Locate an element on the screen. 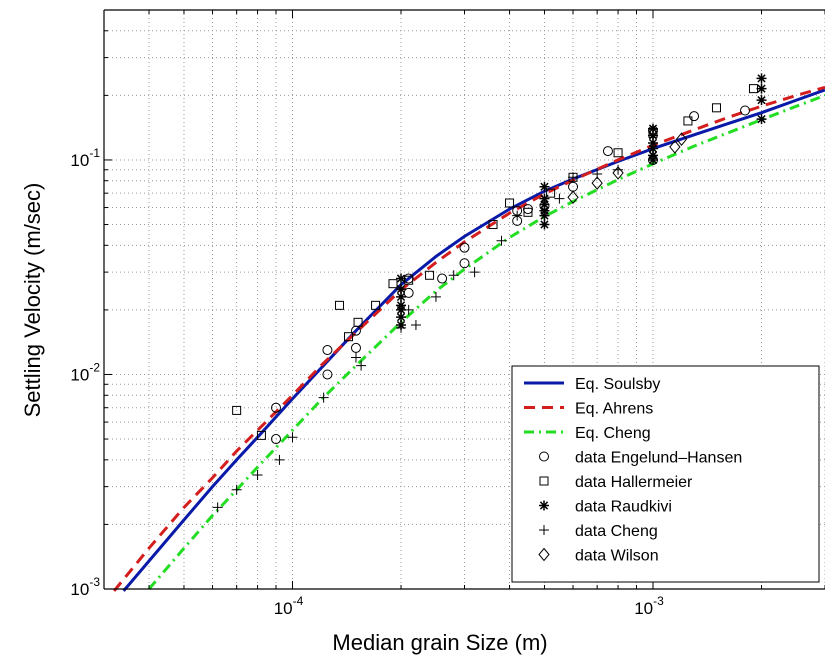 This screenshot has height=659, width=825. legend-label: data Cheng is located at coordinates (616, 531).